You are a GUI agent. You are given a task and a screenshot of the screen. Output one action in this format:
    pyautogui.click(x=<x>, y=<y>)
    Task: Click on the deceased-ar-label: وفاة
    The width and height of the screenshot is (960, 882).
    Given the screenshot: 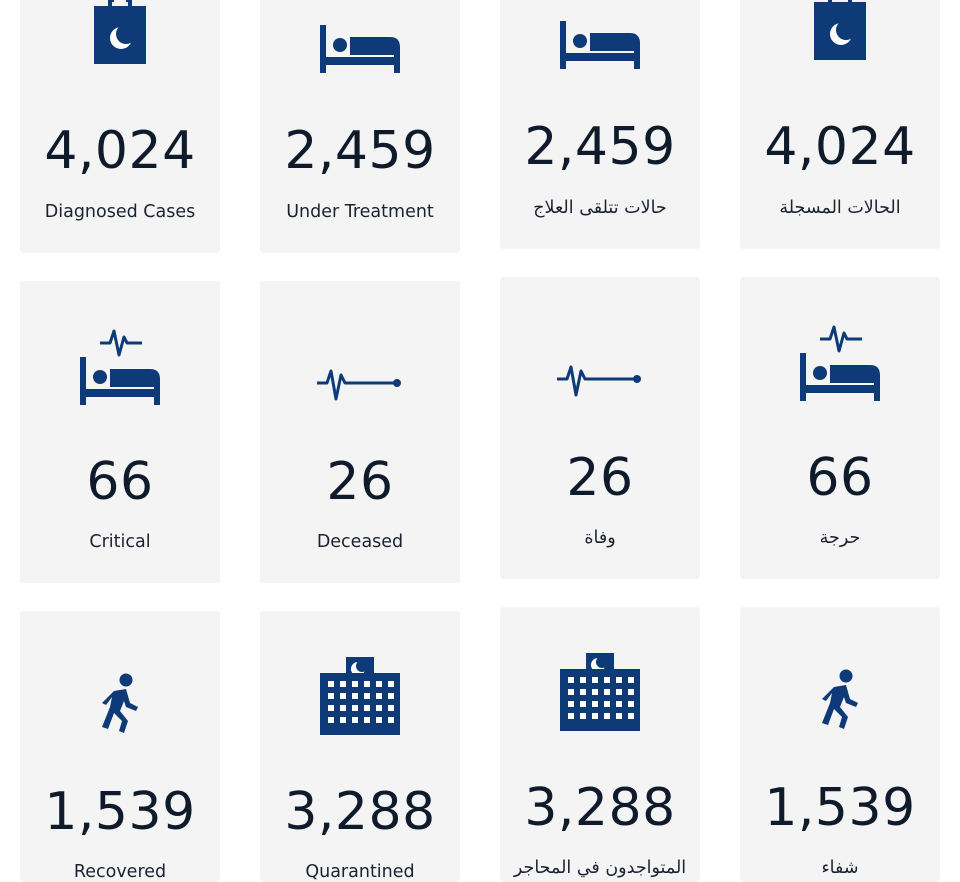 What is the action you would take?
    pyautogui.click(x=600, y=538)
    